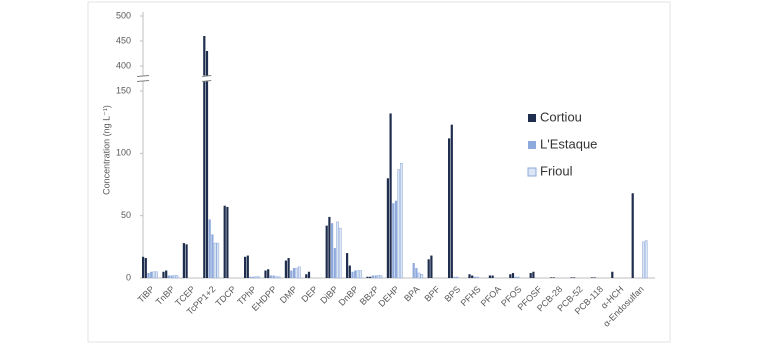 The image size is (760, 346). What do you see at coordinates (123, 15) in the screenshot?
I see `y-tick-label: 500` at bounding box center [123, 15].